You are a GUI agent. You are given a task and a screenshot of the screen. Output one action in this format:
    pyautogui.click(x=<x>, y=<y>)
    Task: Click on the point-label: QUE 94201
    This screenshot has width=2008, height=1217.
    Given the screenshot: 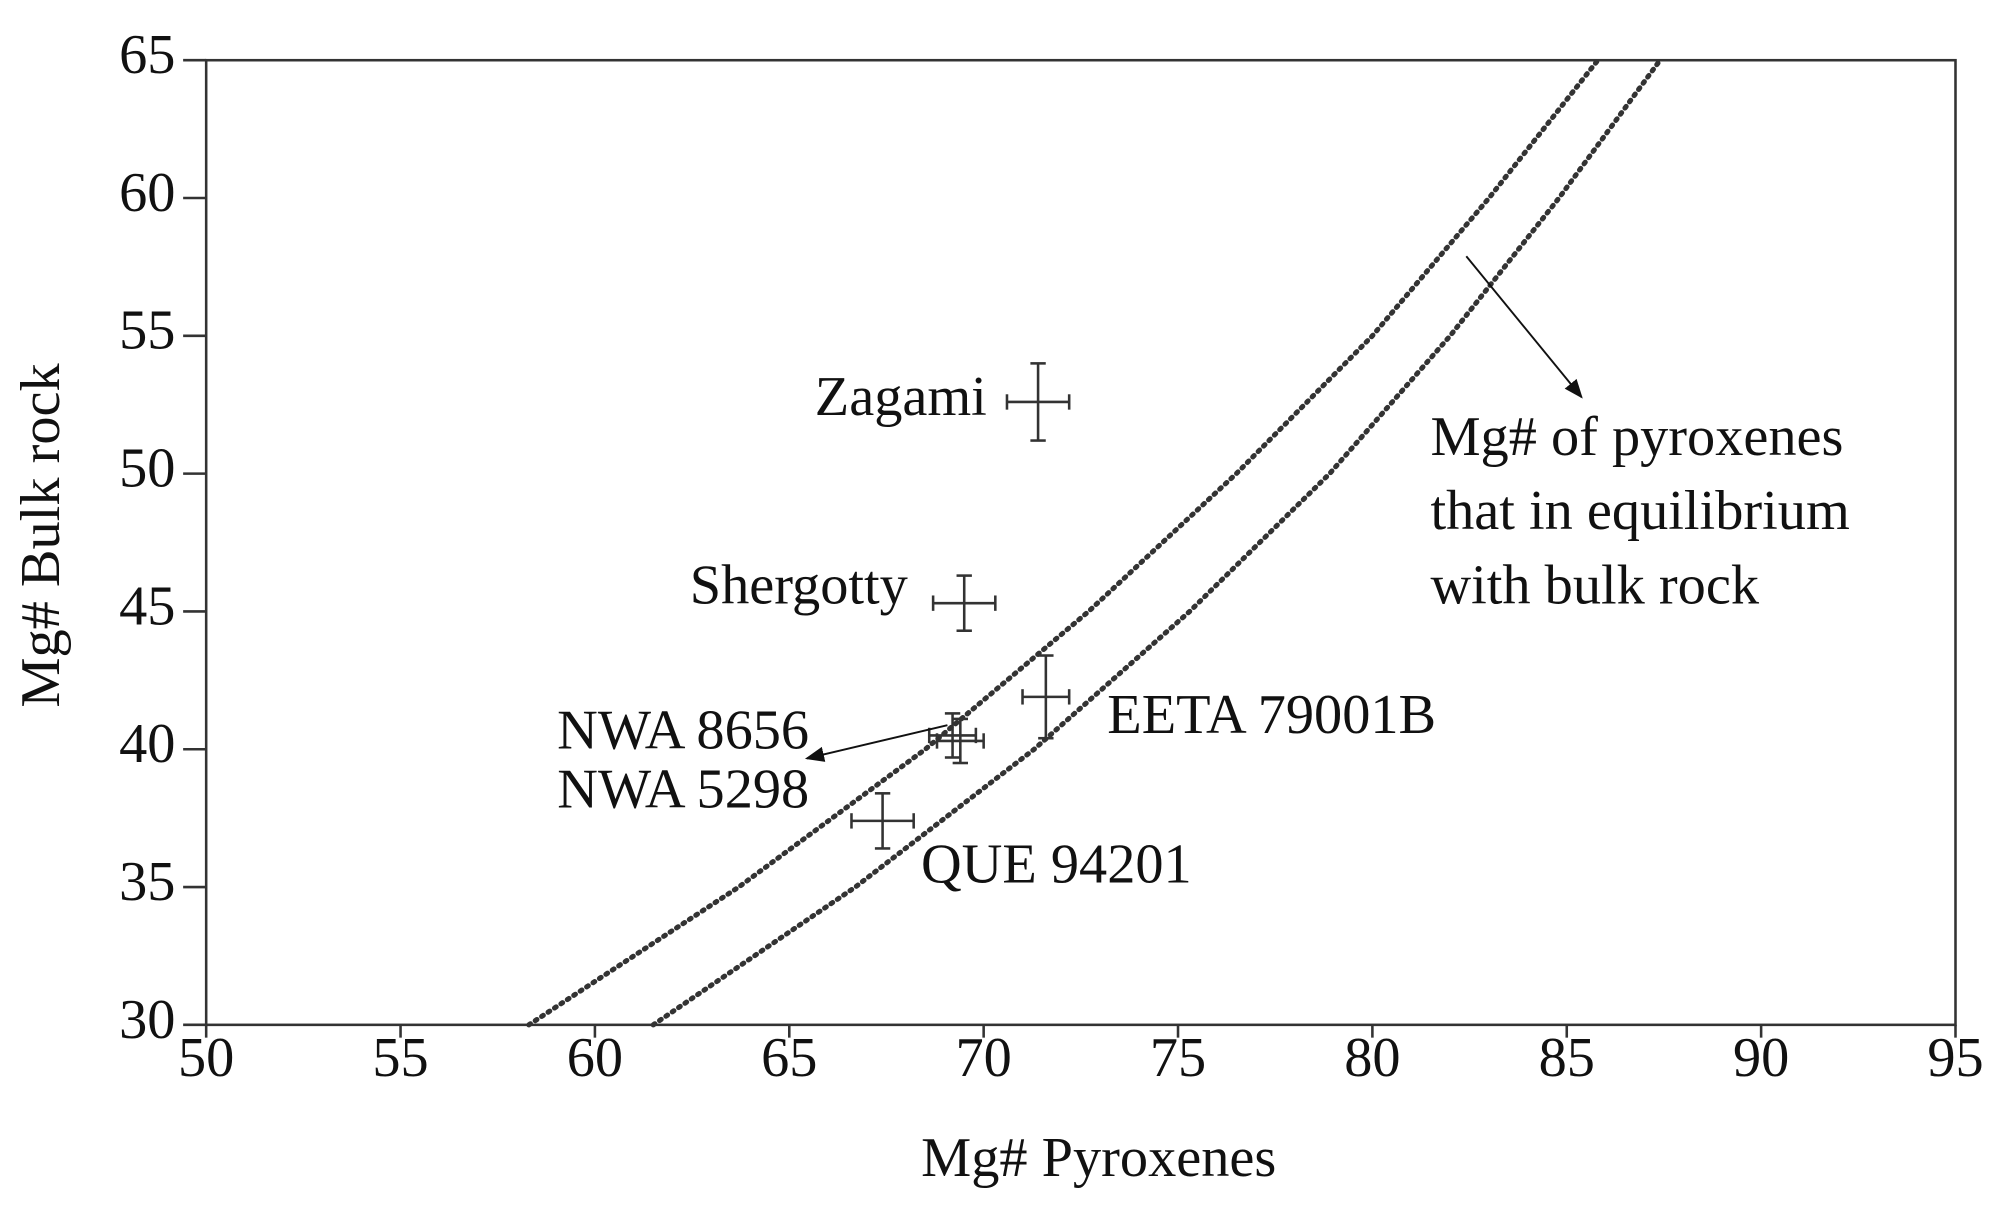 What is the action you would take?
    pyautogui.click(x=1056, y=865)
    